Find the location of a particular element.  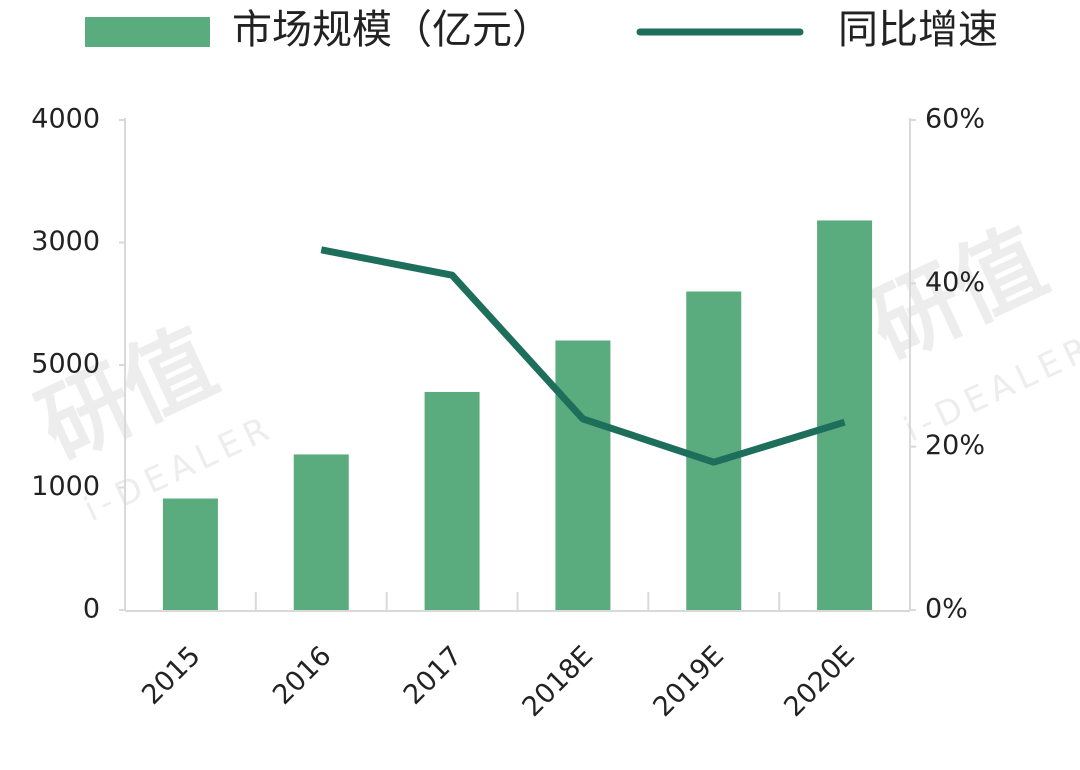

legend-label: 同比增速 is located at coordinates (918, 30).